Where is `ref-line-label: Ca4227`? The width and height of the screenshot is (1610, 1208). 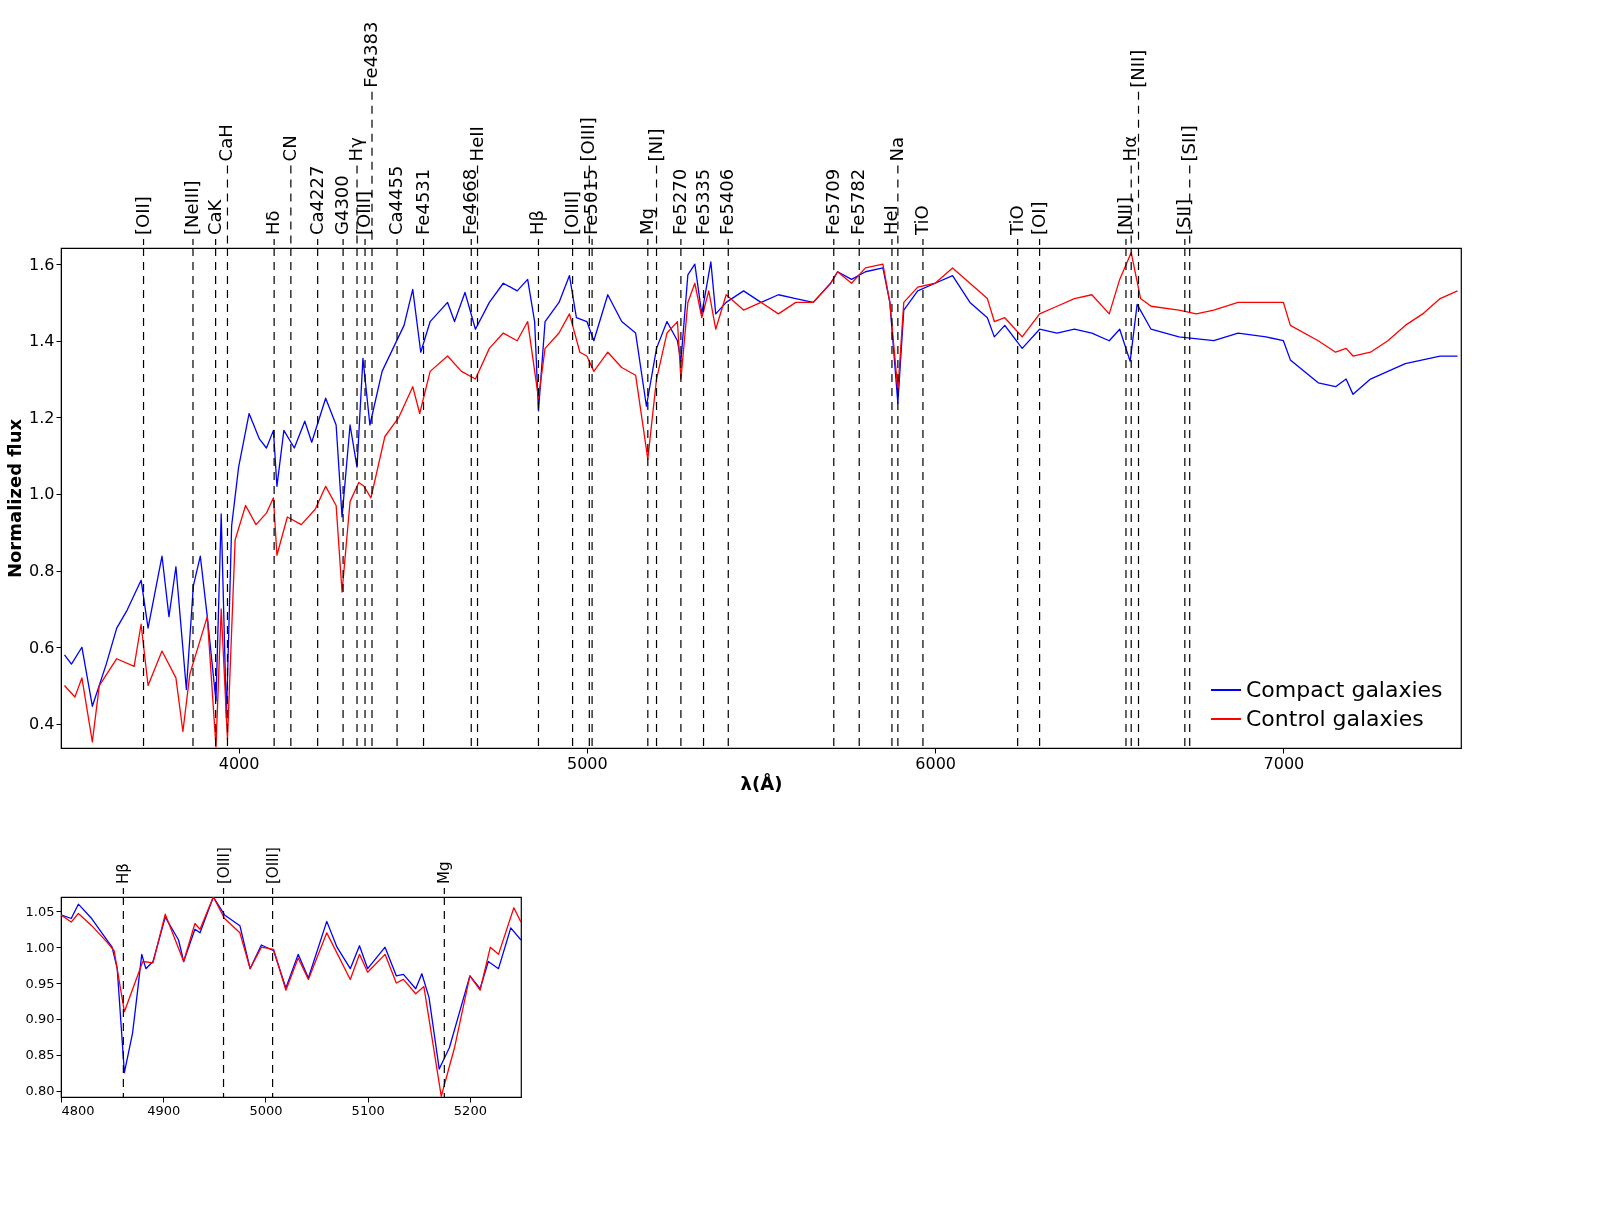 ref-line-label: Ca4227 is located at coordinates (316, 200).